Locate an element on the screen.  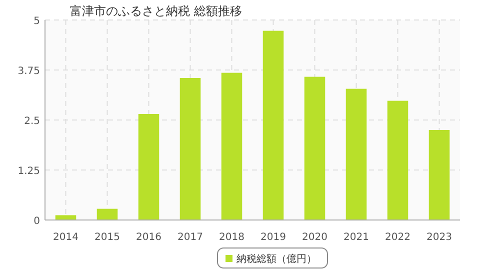
x-tick-label: 2014 is located at coordinates (65, 237).